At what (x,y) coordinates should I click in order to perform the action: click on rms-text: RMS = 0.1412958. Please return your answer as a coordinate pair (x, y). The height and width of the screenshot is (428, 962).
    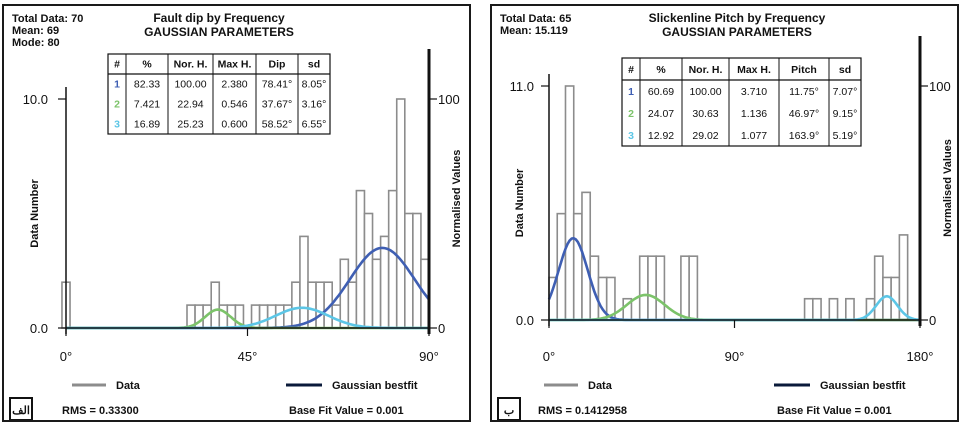
    Looking at the image, I should click on (582, 411).